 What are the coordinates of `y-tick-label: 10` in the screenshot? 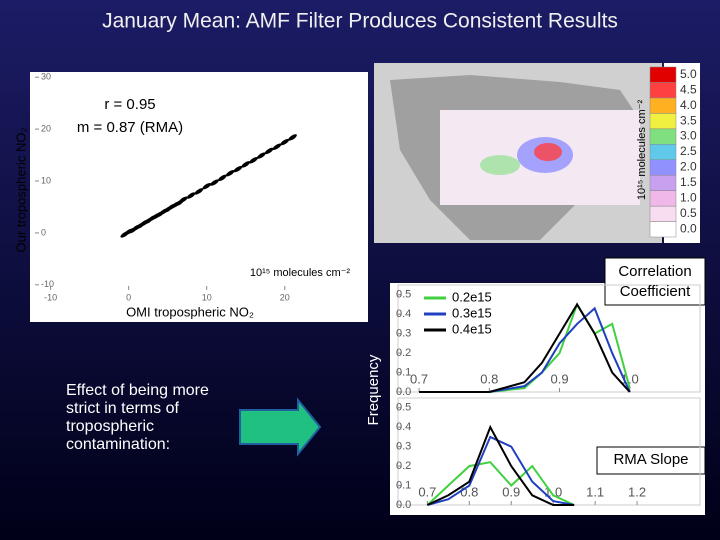 It's located at (46, 180).